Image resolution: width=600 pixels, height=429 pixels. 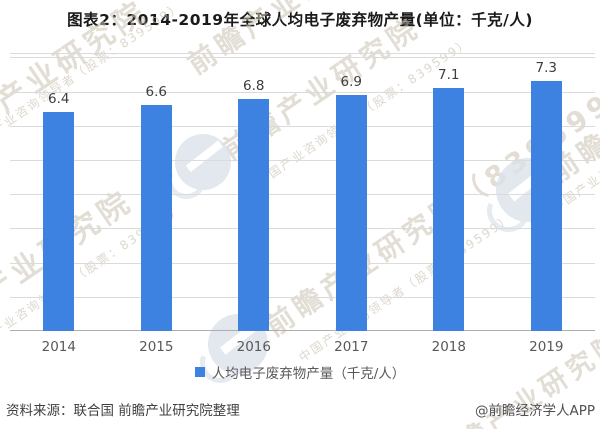 I want to click on value-label-2015: 6.6, so click(x=156, y=92).